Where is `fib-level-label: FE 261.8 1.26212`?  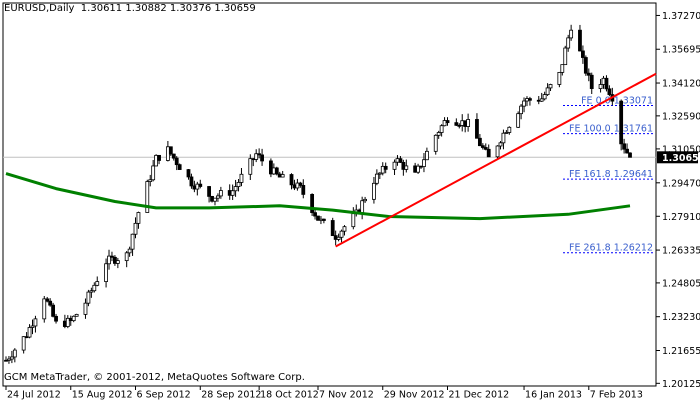 fib-level-label: FE 261.8 1.26212 is located at coordinates (611, 248).